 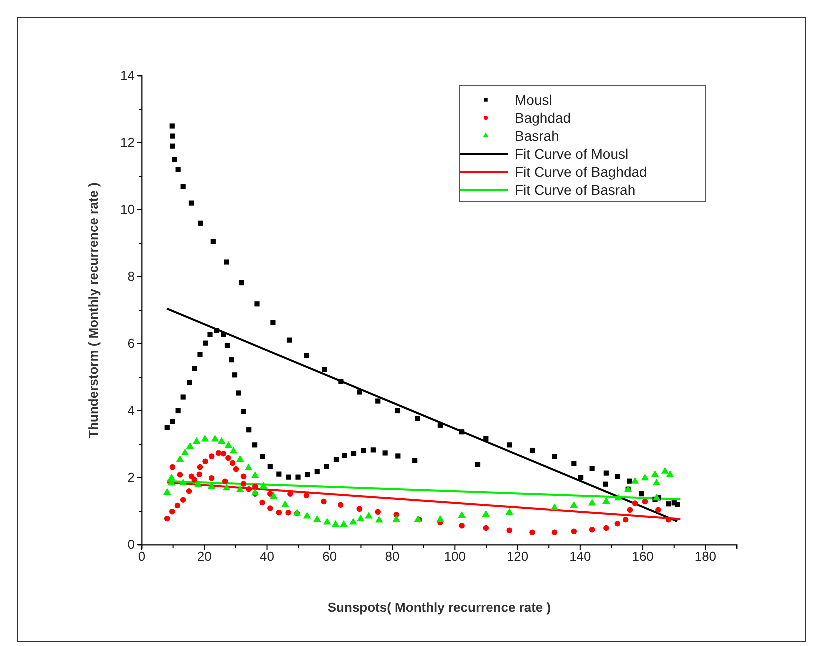 I want to click on x-tick-label: 0, so click(x=142, y=556).